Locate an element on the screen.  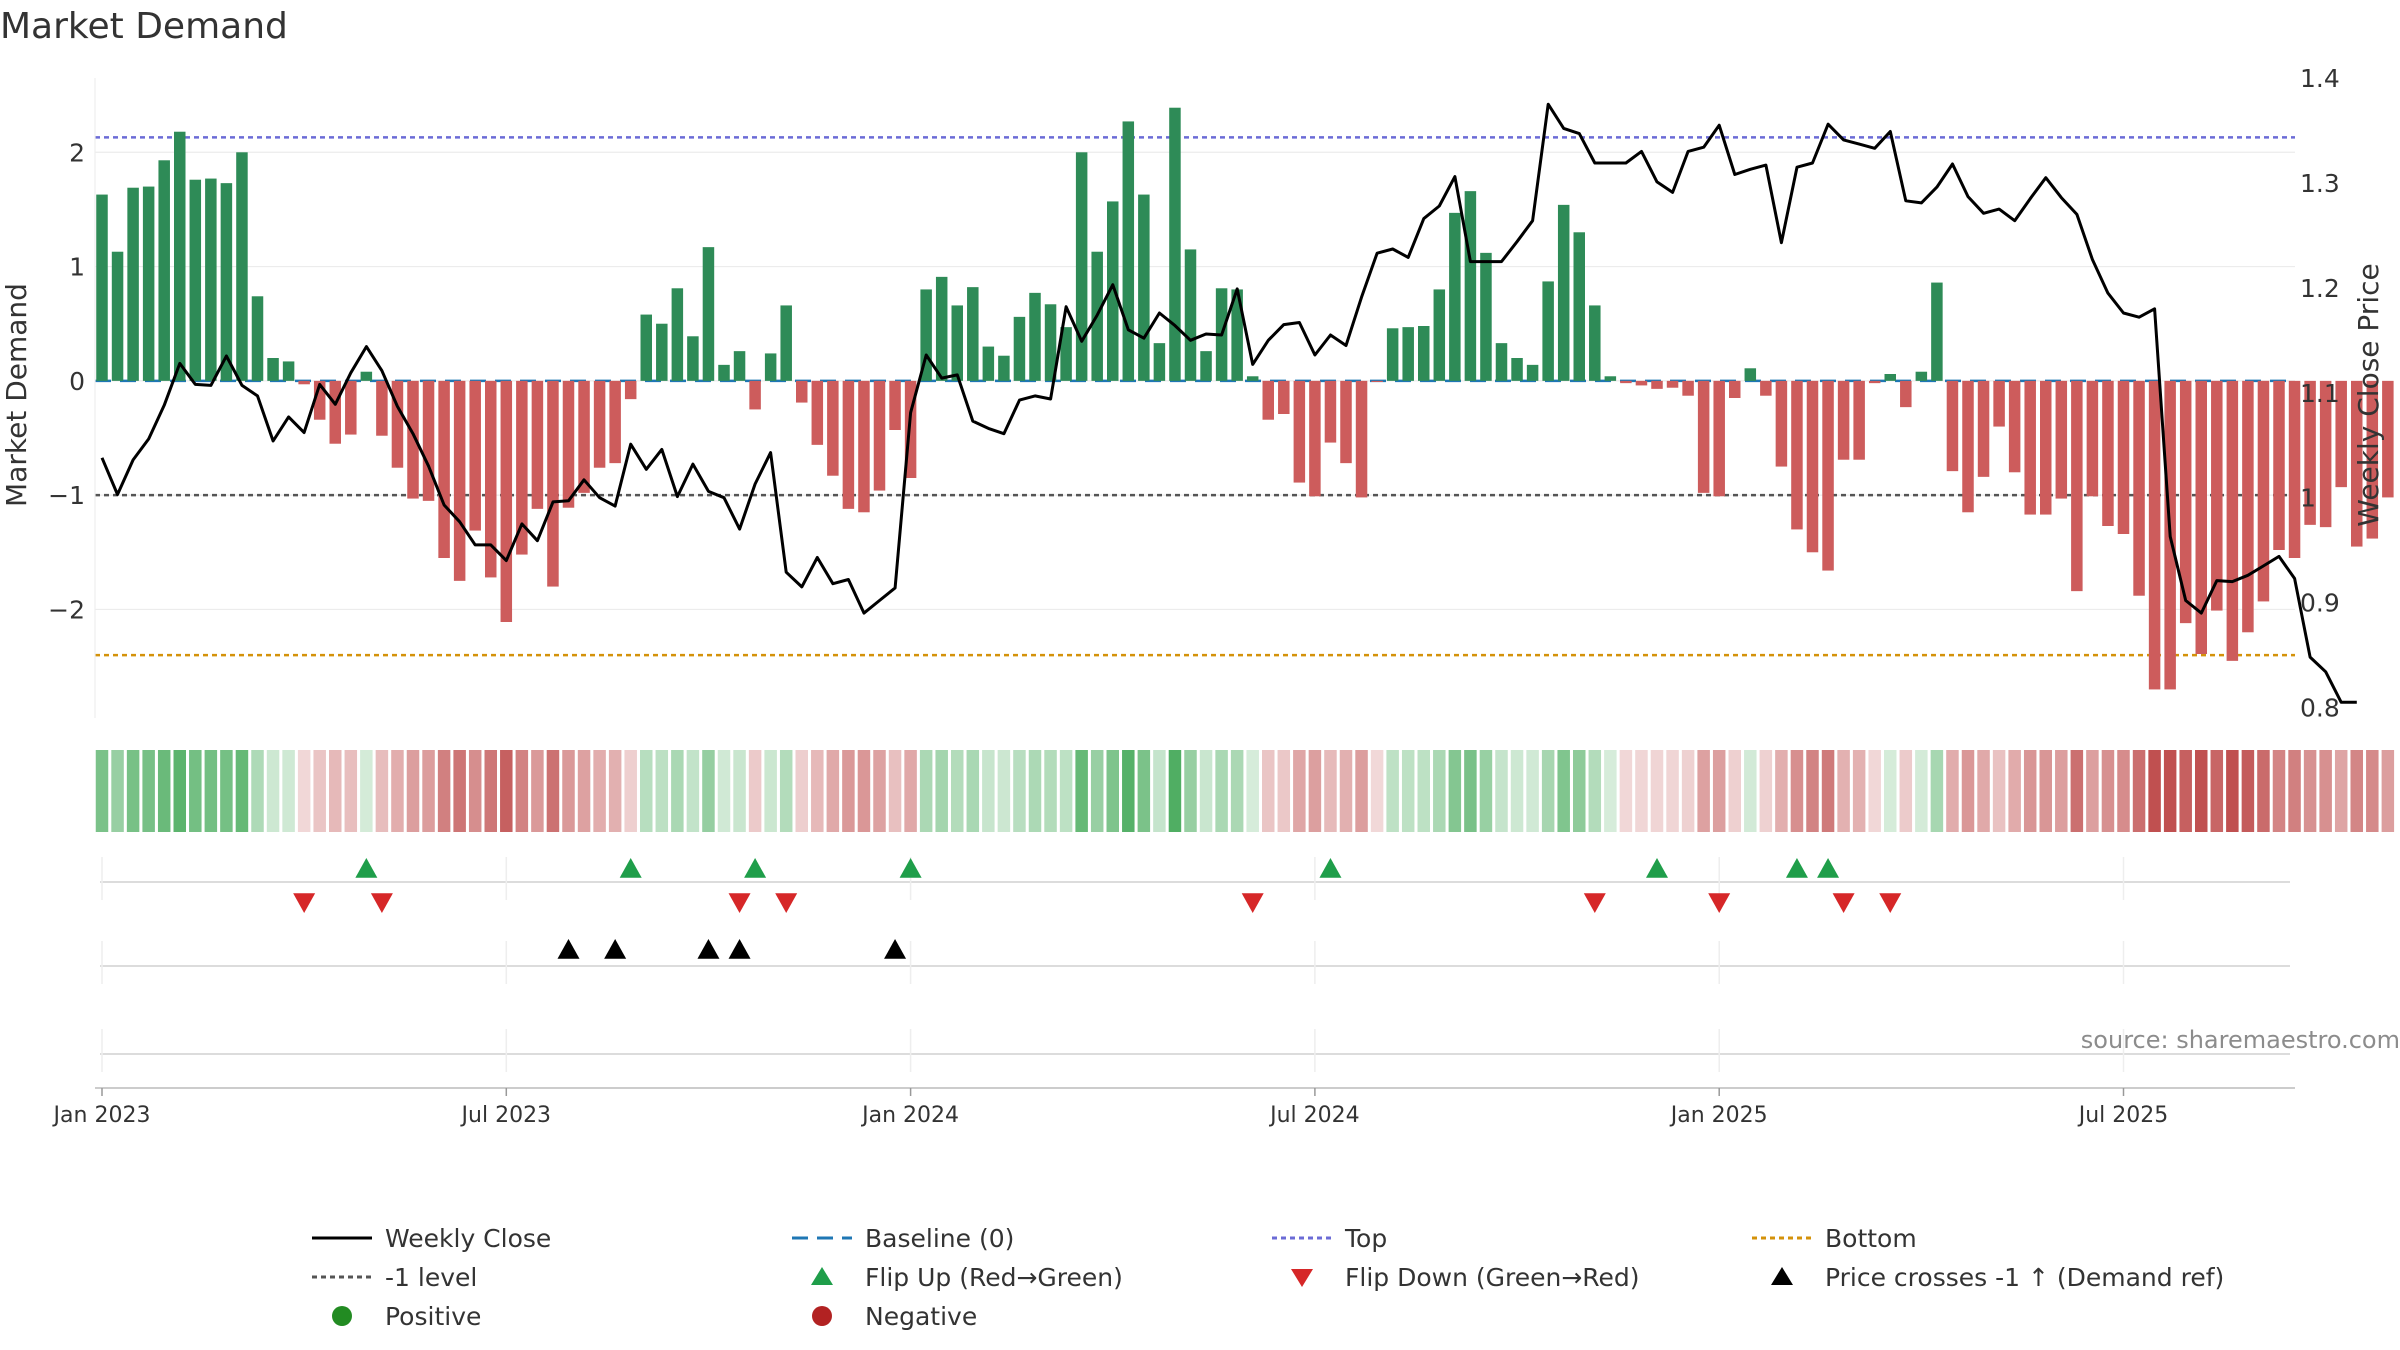
legend-label: -1 level is located at coordinates (431, 1277).